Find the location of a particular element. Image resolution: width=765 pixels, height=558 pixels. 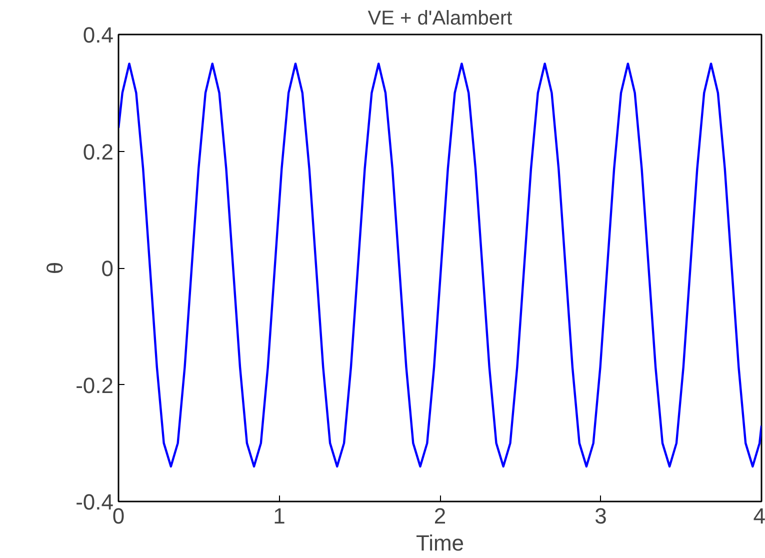

x-tick-label: 4 is located at coordinates (759, 516).